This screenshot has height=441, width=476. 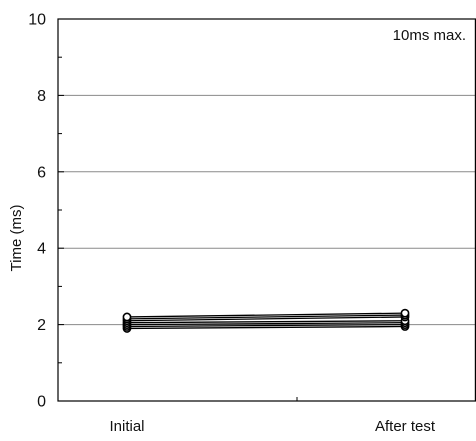 What do you see at coordinates (41, 402) in the screenshot?
I see `y-tick-label-0: 0` at bounding box center [41, 402].